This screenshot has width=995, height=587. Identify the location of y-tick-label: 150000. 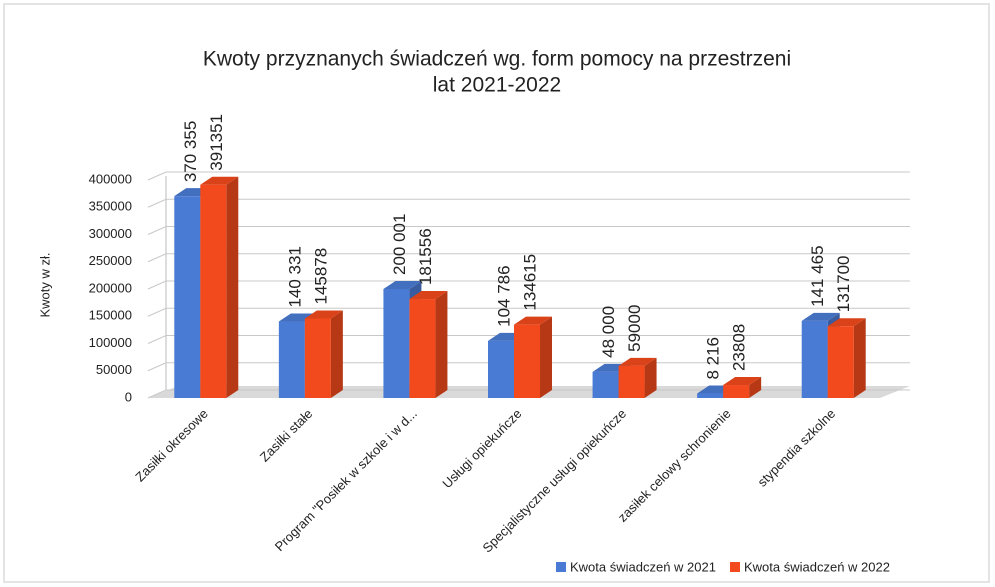
(110, 315).